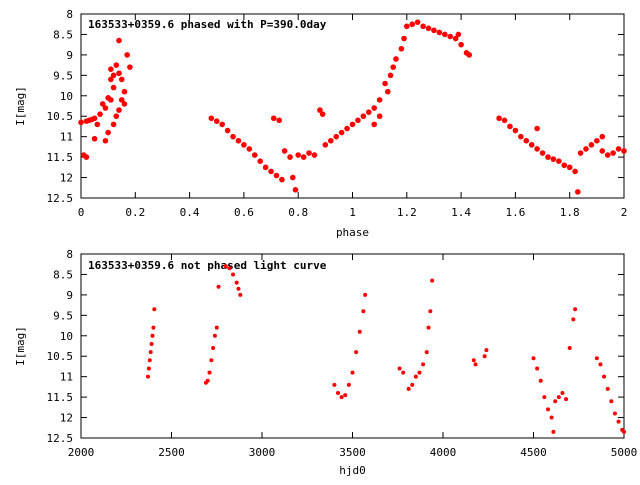 Image resolution: width=640 pixels, height=485 pixels. Describe the element at coordinates (570, 212) in the screenshot. I see `x-tick-label: 1.8` at that location.